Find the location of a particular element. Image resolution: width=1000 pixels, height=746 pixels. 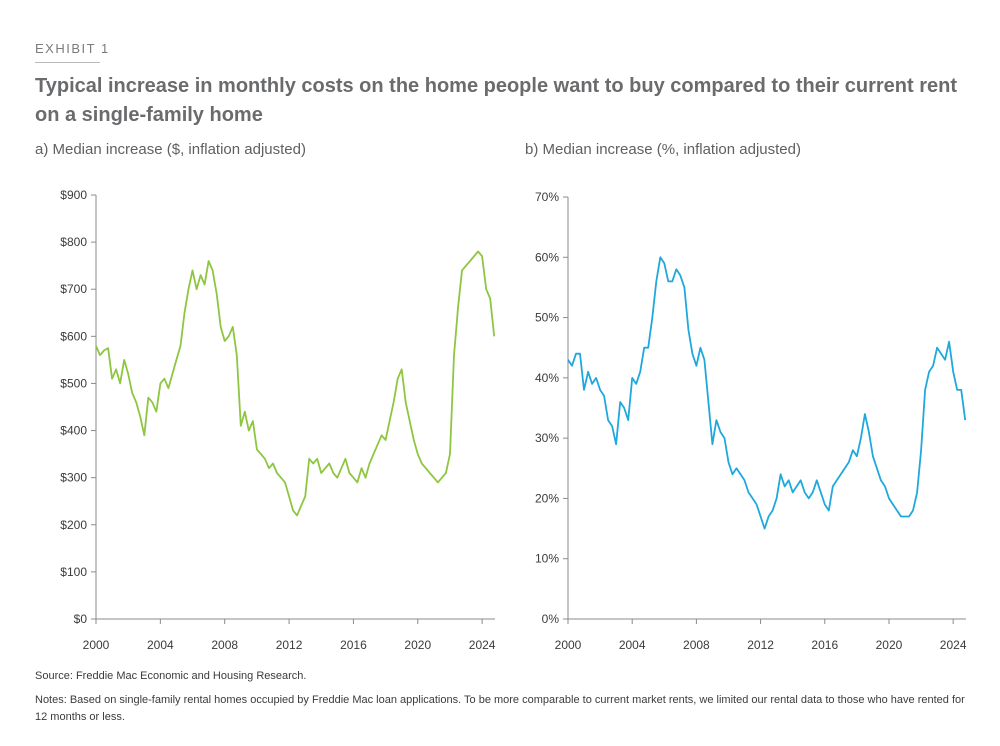

panel-a-y-tick-label: $800 is located at coordinates (73, 242).